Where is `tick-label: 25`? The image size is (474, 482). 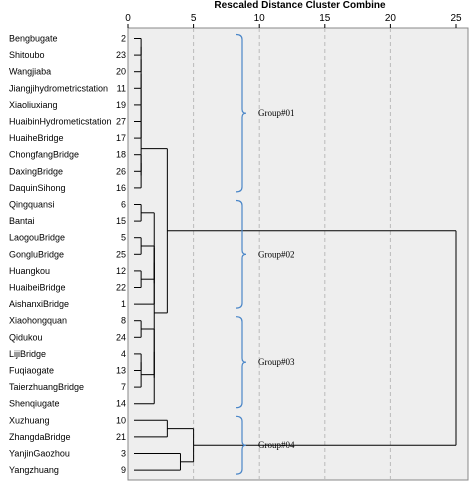
tick-label: 25 is located at coordinates (456, 18).